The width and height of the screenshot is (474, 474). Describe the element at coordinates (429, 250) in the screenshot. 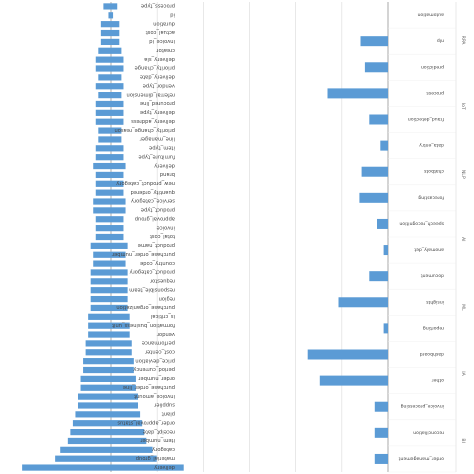

I see `category-label: anomaly_det` at that location.